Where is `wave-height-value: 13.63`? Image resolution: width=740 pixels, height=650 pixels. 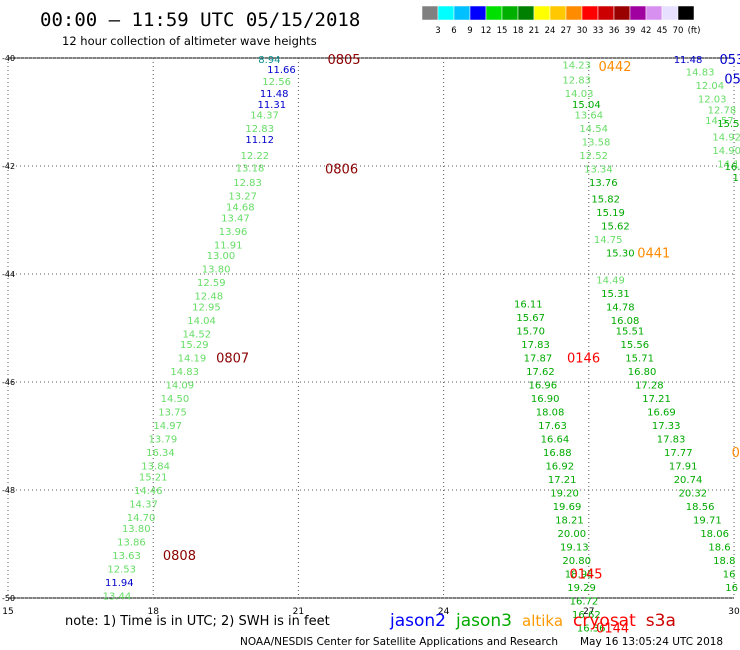
wave-height-value: 13.63 is located at coordinates (126, 556).